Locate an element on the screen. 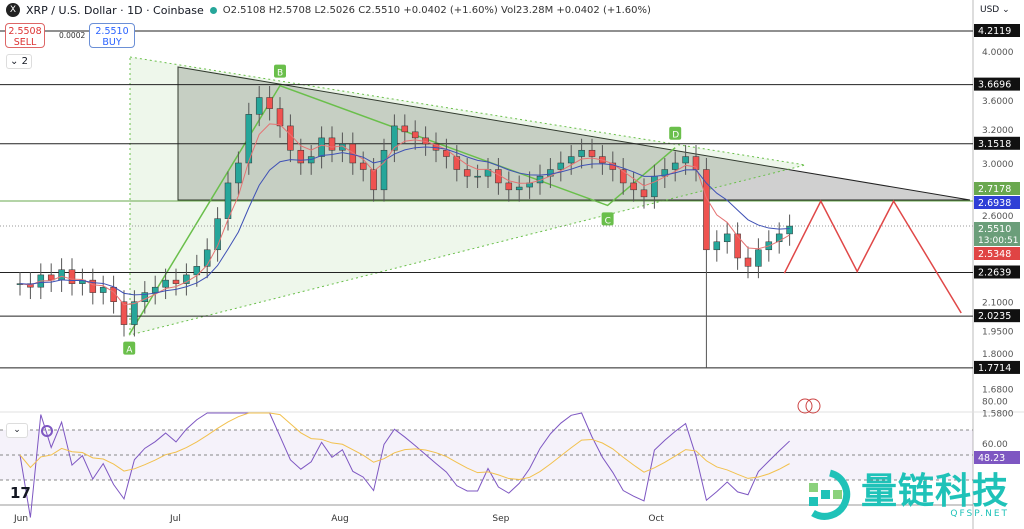 The width and height of the screenshot is (1024, 529). y-tick-label: 3.2000 is located at coordinates (998, 131).